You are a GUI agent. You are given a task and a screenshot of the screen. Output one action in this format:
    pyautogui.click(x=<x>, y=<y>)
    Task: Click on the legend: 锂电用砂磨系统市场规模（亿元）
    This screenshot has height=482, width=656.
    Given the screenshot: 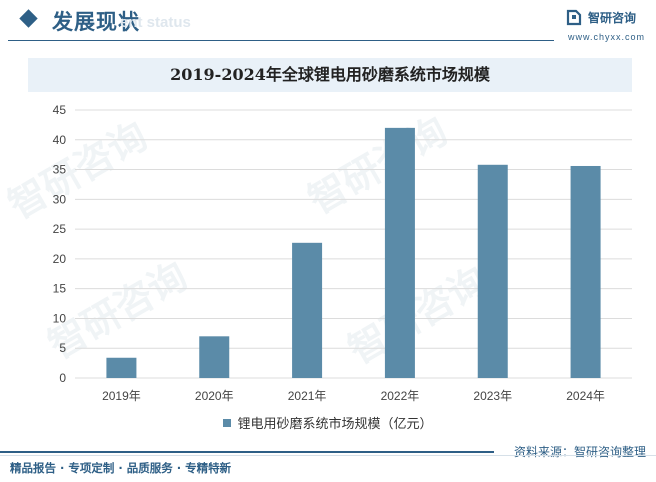 What is the action you would take?
    pyautogui.click(x=328, y=422)
    